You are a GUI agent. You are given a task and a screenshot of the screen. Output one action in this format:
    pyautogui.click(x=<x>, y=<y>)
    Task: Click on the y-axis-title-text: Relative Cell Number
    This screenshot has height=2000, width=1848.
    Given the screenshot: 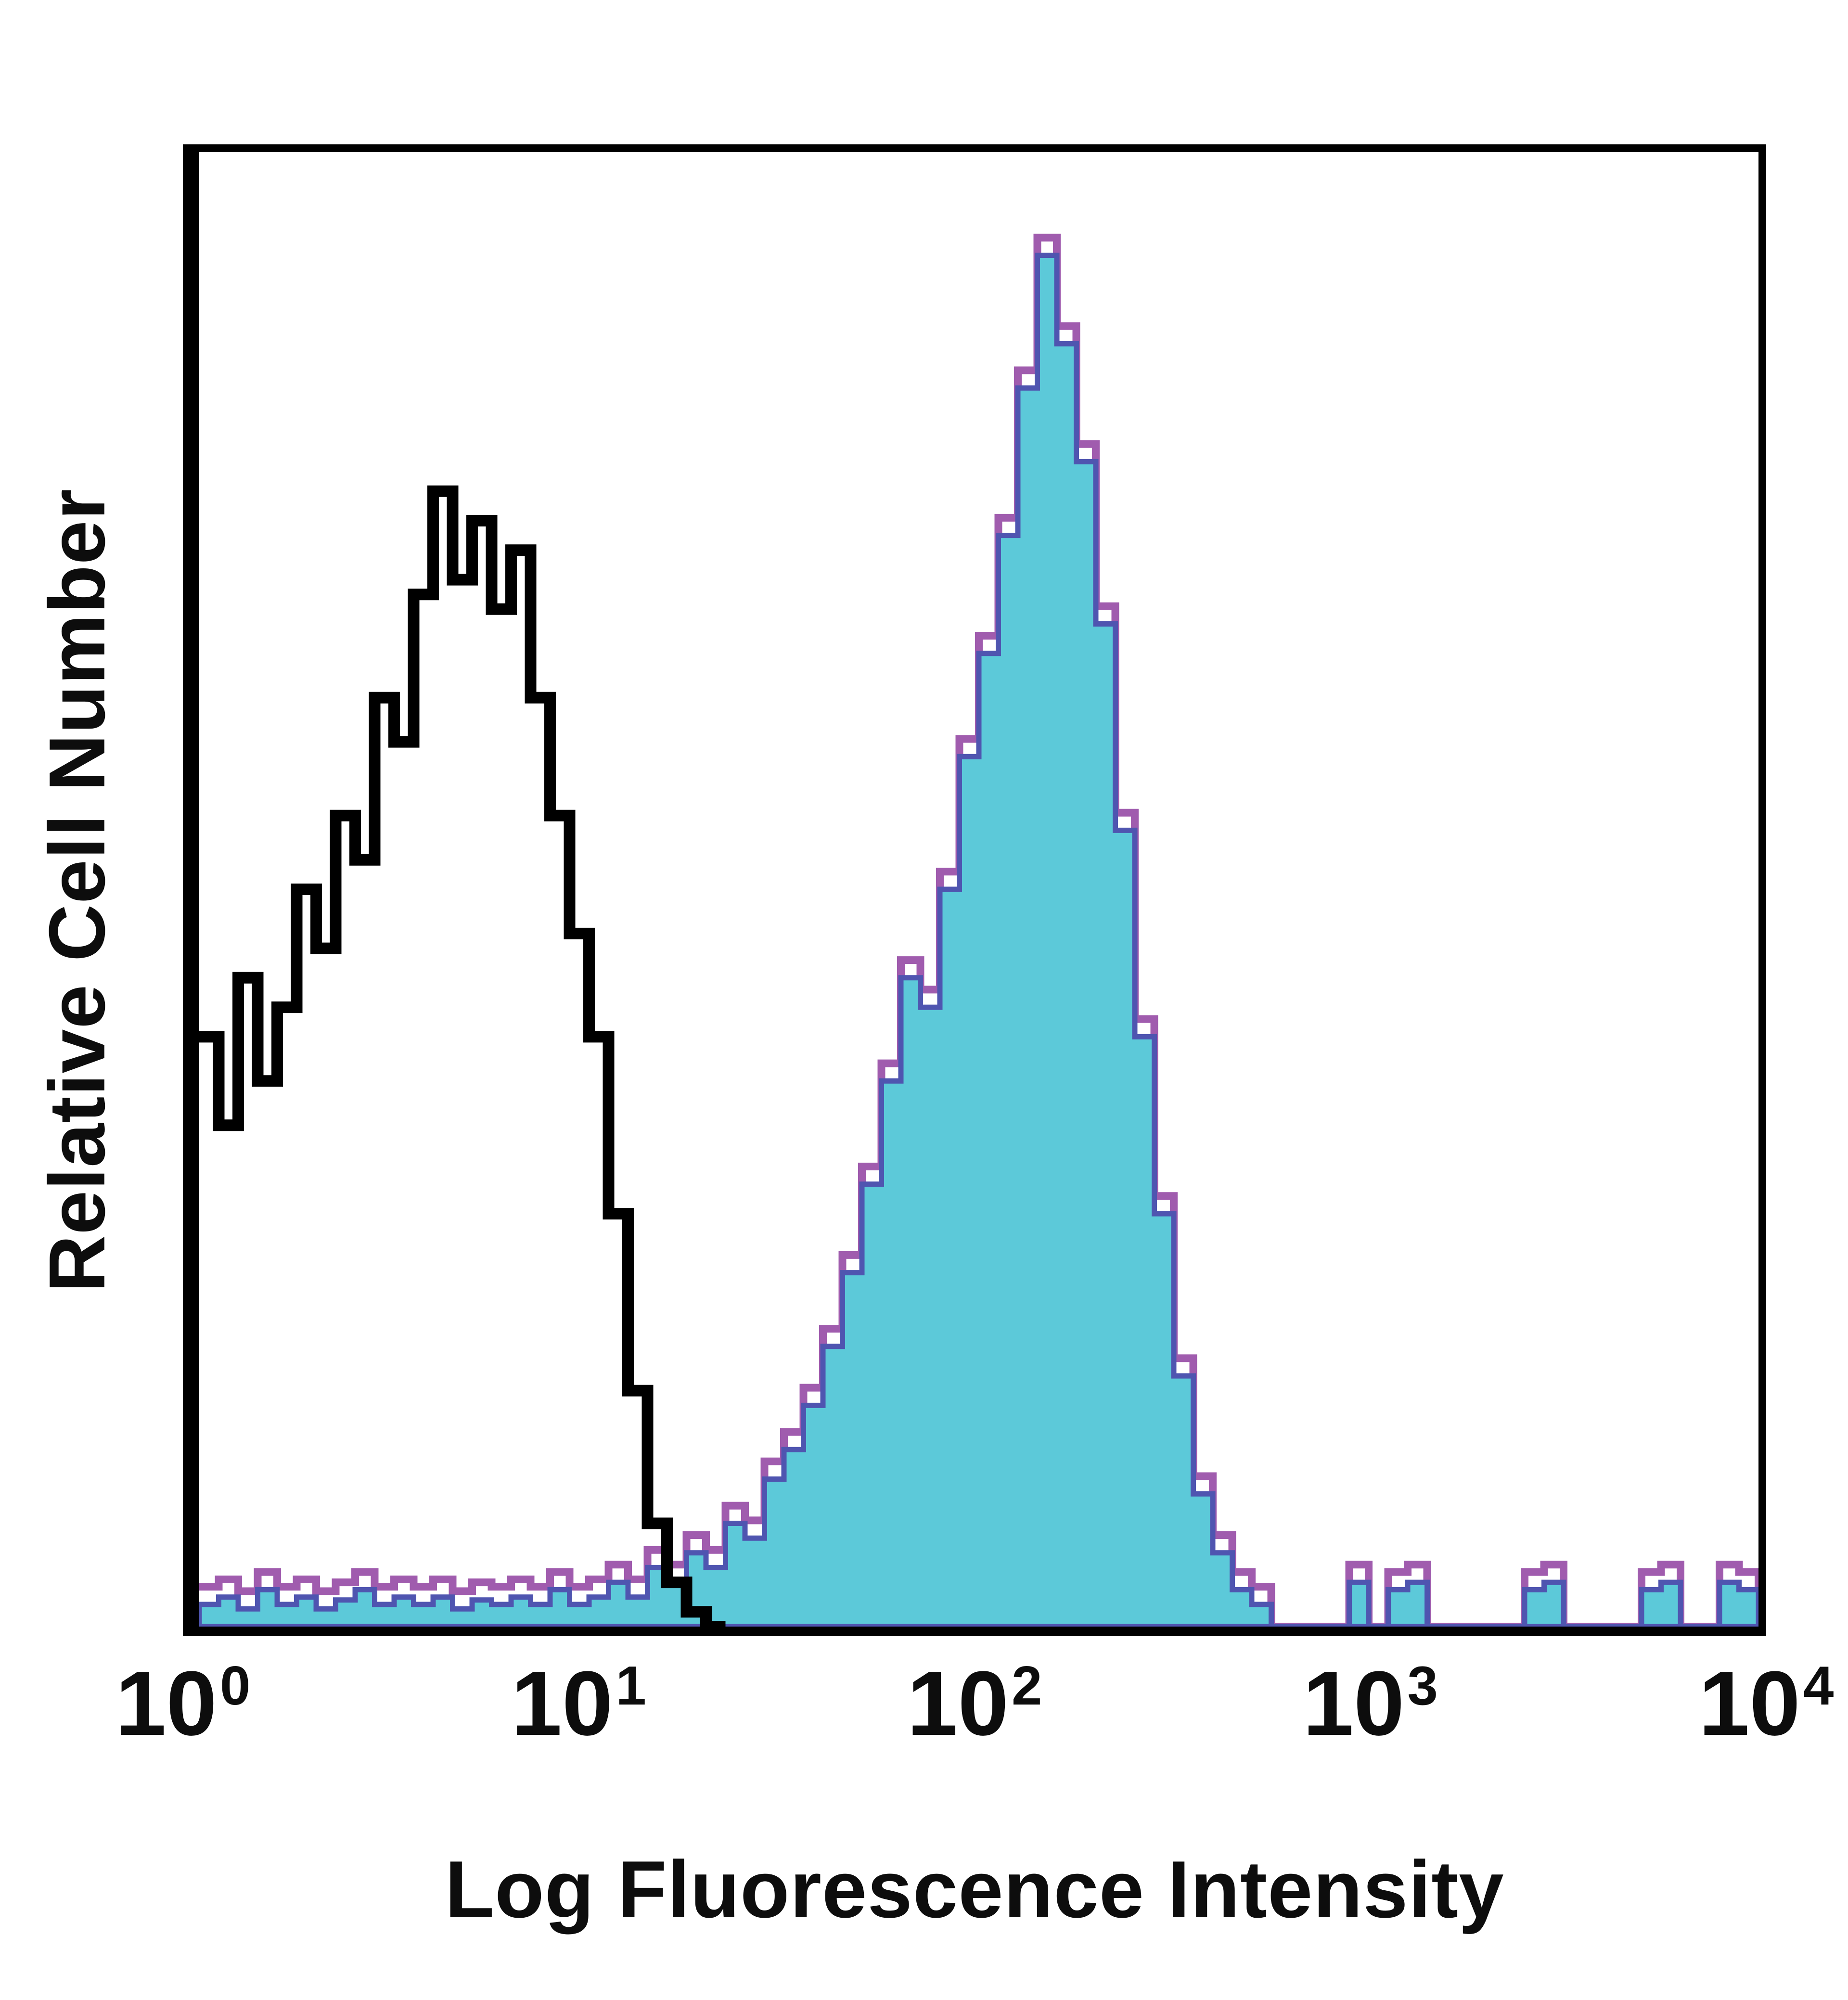 What is the action you would take?
    pyautogui.click(x=76, y=890)
    